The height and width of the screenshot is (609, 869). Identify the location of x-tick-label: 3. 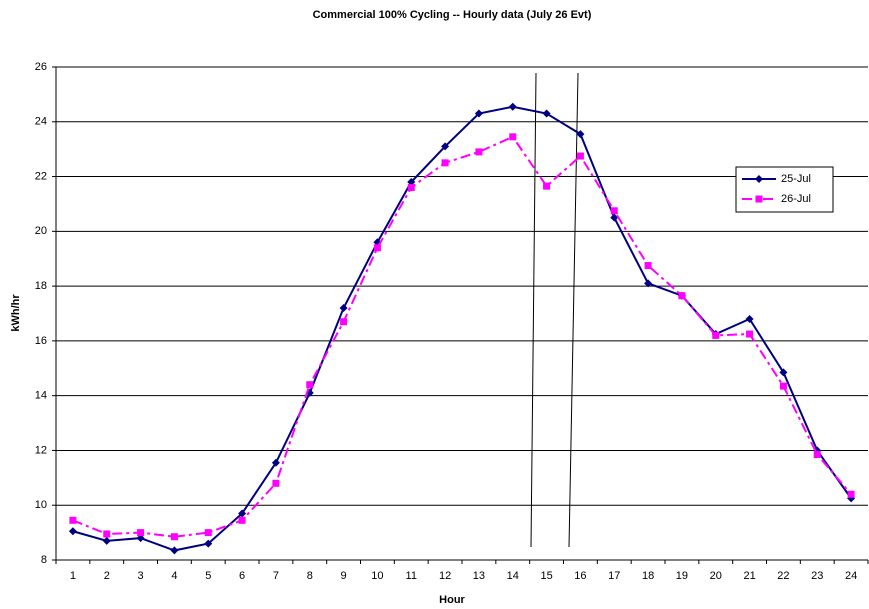
(141, 576).